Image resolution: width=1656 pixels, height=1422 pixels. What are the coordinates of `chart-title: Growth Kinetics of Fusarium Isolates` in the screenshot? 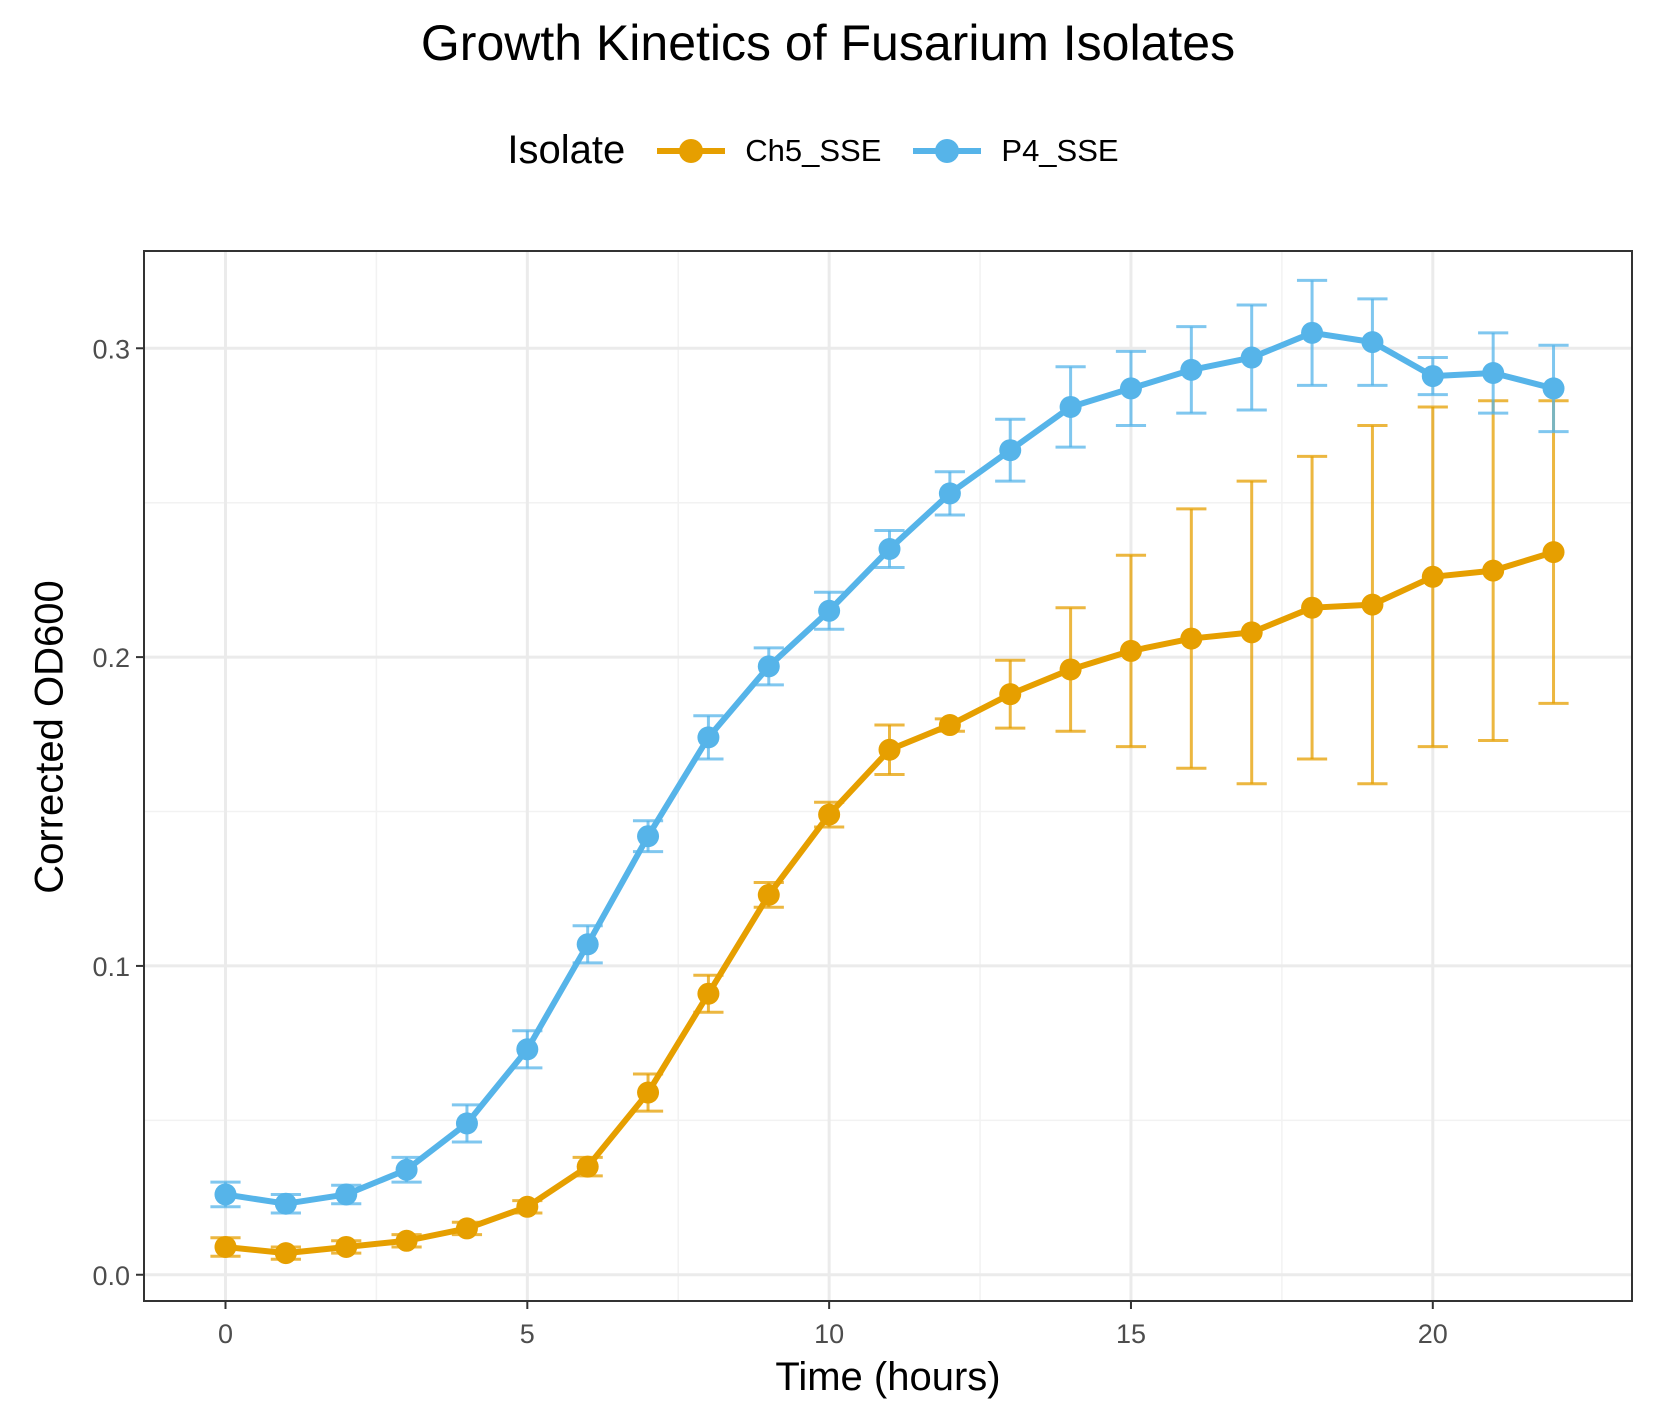 It's located at (828, 43).